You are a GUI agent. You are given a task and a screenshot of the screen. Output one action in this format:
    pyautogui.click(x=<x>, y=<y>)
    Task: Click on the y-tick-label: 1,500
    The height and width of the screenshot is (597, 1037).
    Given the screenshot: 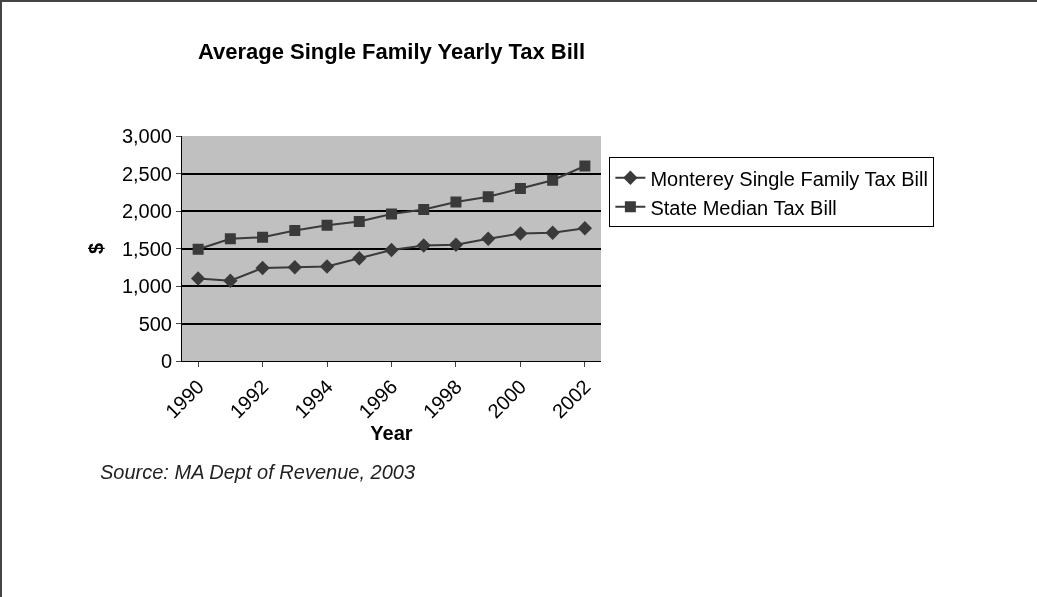 What is the action you would take?
    pyautogui.click(x=146, y=248)
    